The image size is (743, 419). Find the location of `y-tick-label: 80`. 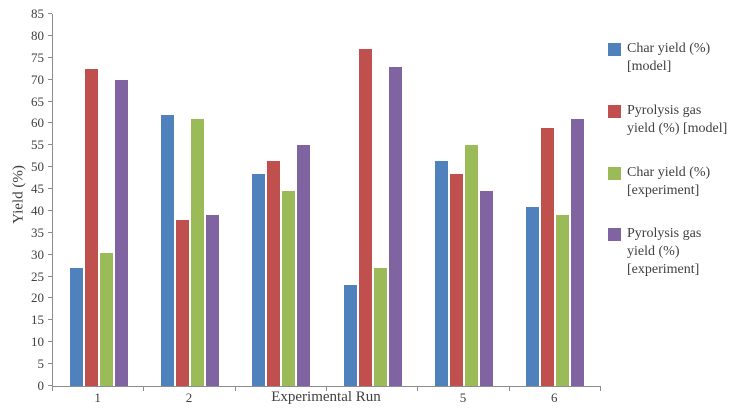

y-tick-label: 80 is located at coordinates (37, 35).